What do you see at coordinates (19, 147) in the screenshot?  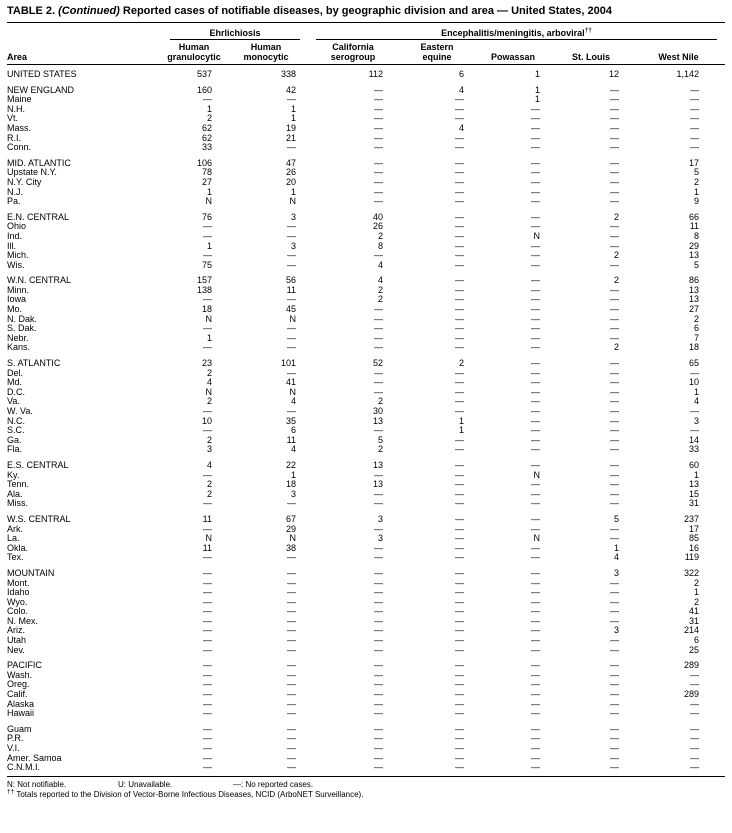 I see `area-cell: Conn.` at bounding box center [19, 147].